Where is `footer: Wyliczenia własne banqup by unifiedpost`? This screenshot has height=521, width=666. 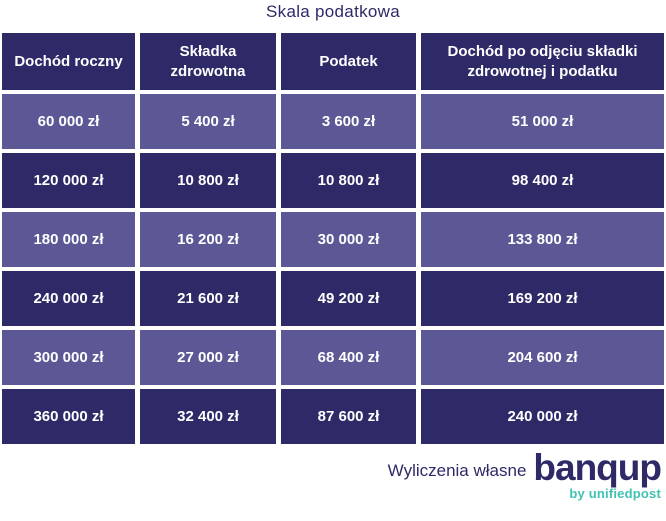 footer: Wyliczenia własne banqup by unifiedpost is located at coordinates (524, 474).